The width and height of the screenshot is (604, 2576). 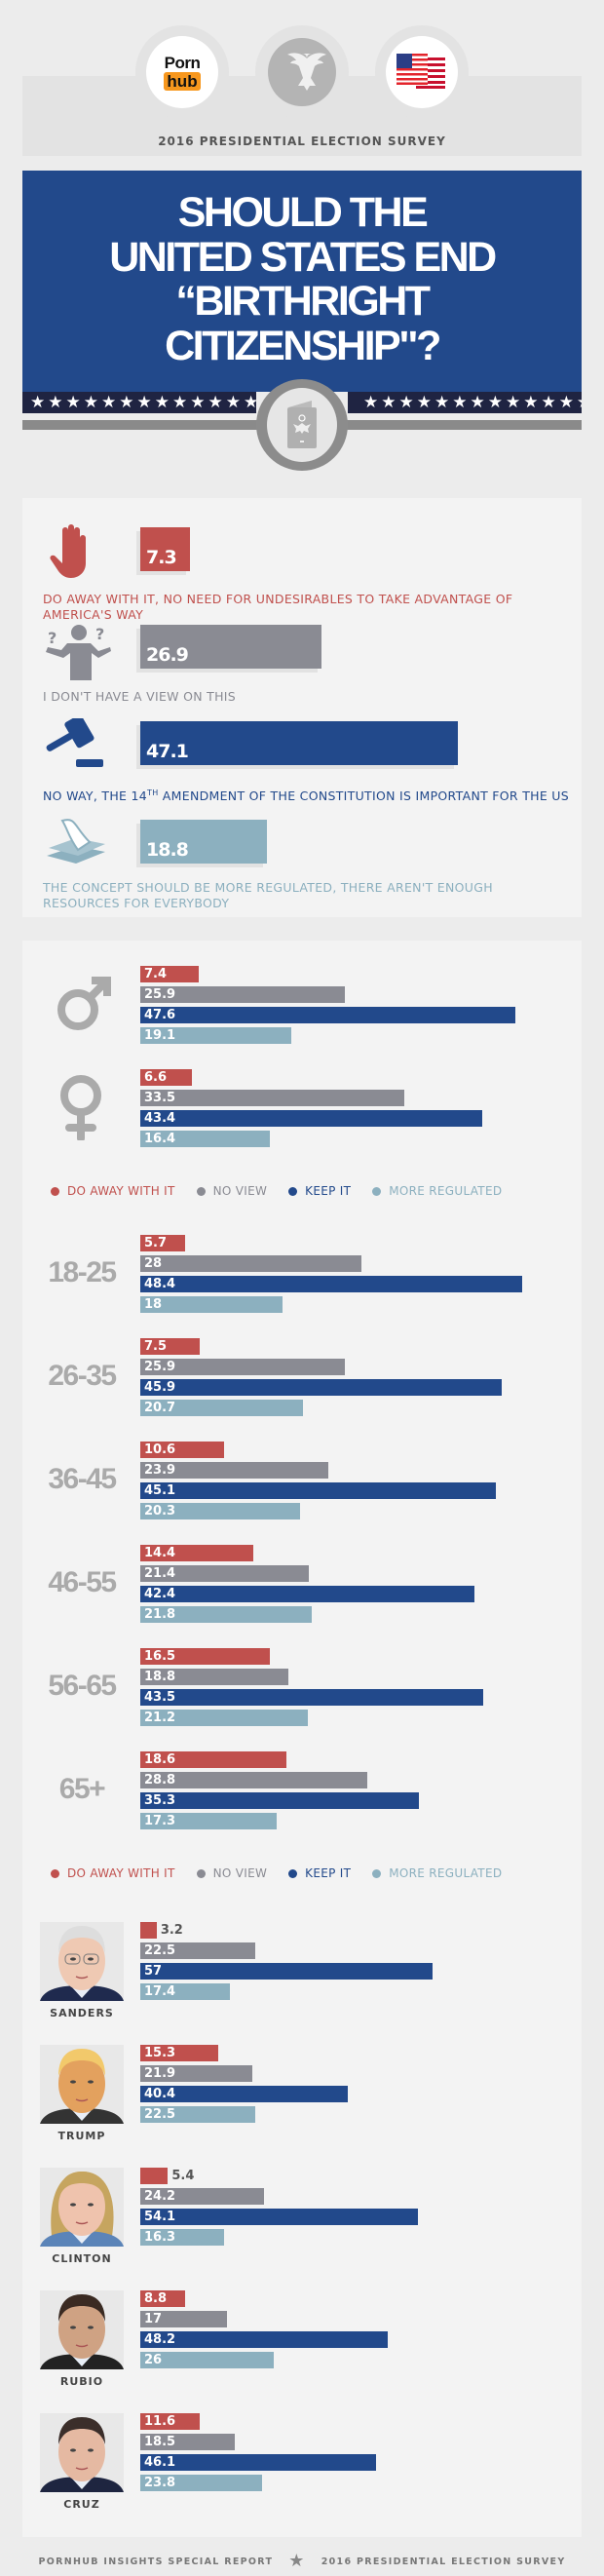 I want to click on bar-do-away: 3.2, so click(x=161, y=1930).